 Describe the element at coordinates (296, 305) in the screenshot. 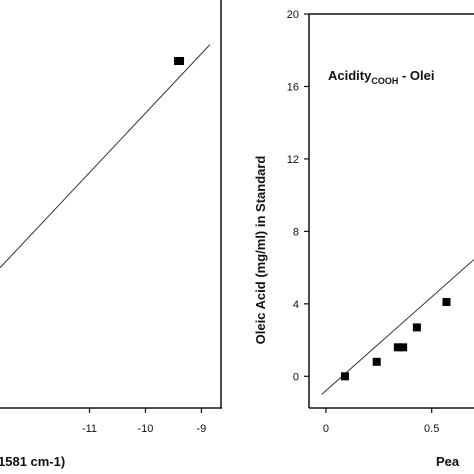

I see `right-y-tick-label: 4` at that location.